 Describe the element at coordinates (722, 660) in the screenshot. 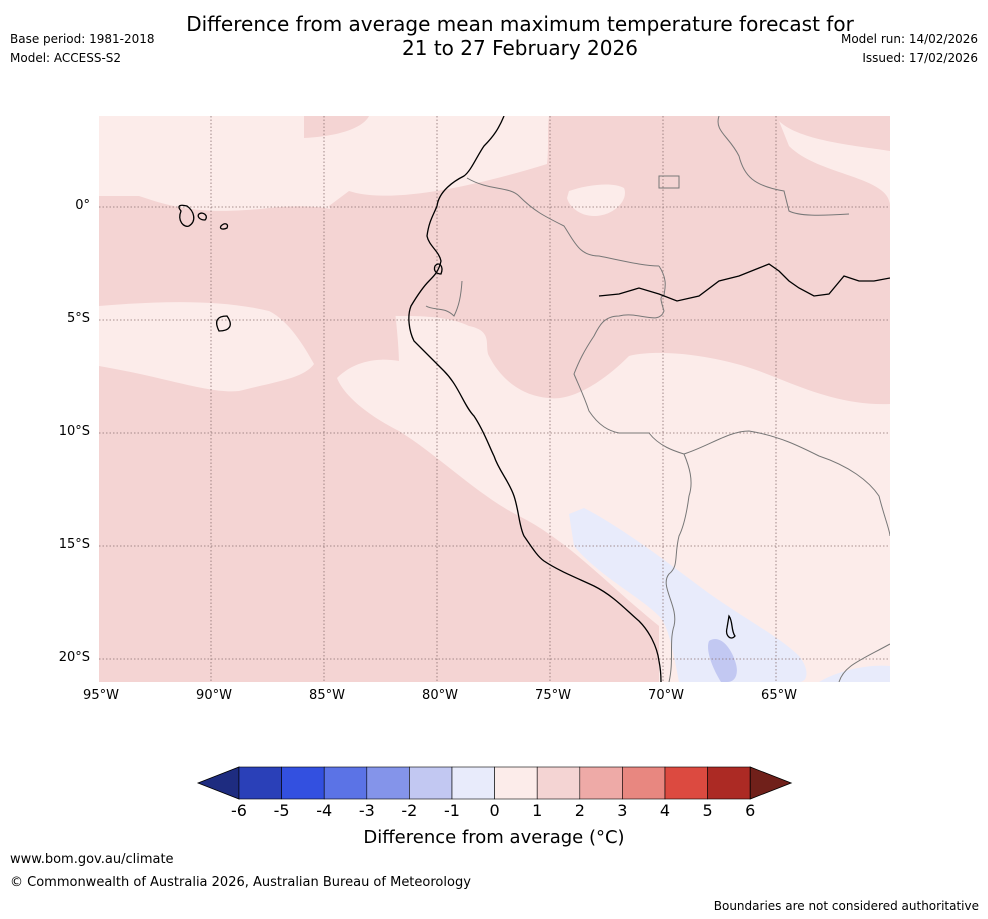

I see `anomaly-minus2-to-minus1-blob` at that location.